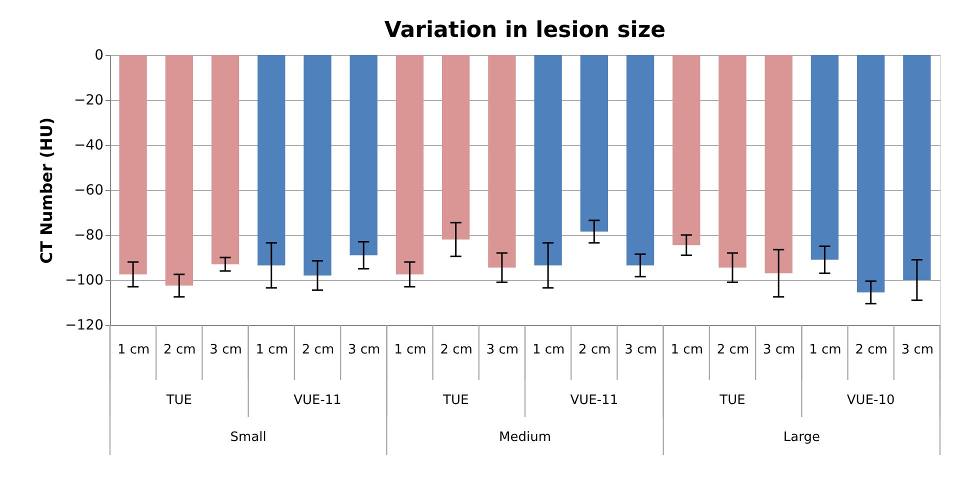  What do you see at coordinates (84, 280) in the screenshot?
I see `y-tick-label: −100` at bounding box center [84, 280].